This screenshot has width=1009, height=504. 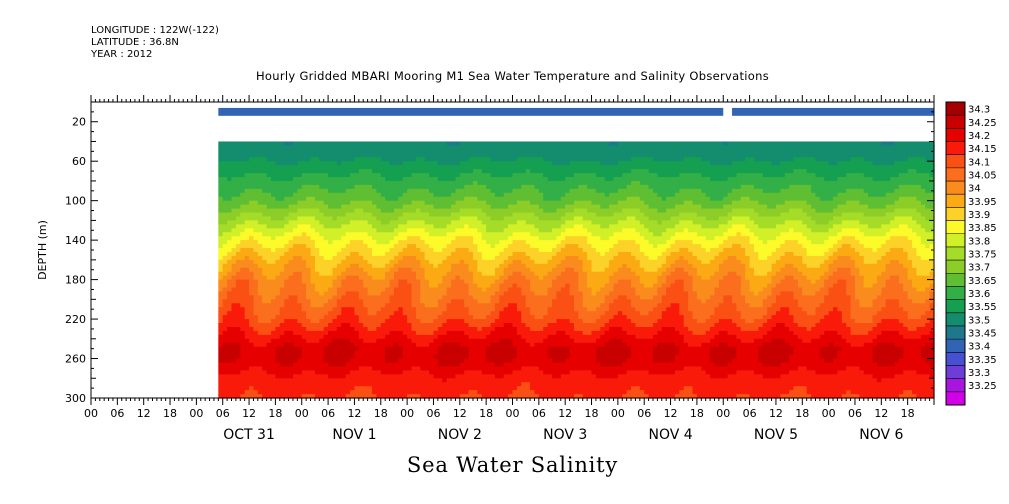 I want to click on colorbar-label: 33.4, so click(x=979, y=347).